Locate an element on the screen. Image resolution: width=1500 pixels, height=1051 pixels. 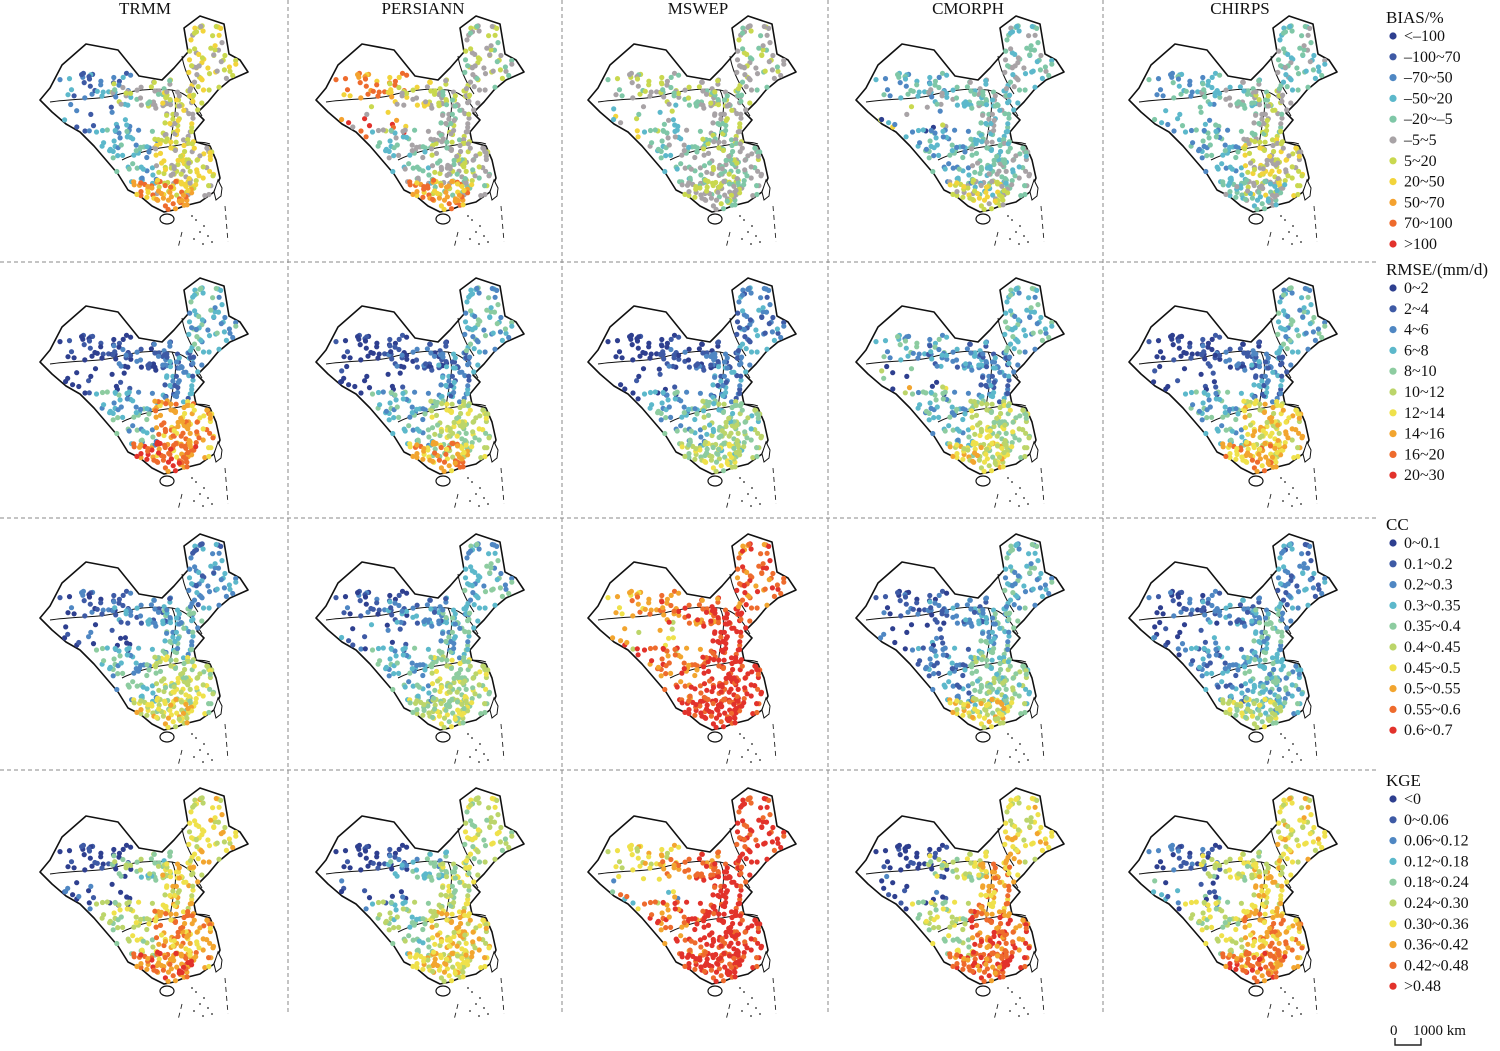
map-cc-trmm is located at coordinates (144, 650).